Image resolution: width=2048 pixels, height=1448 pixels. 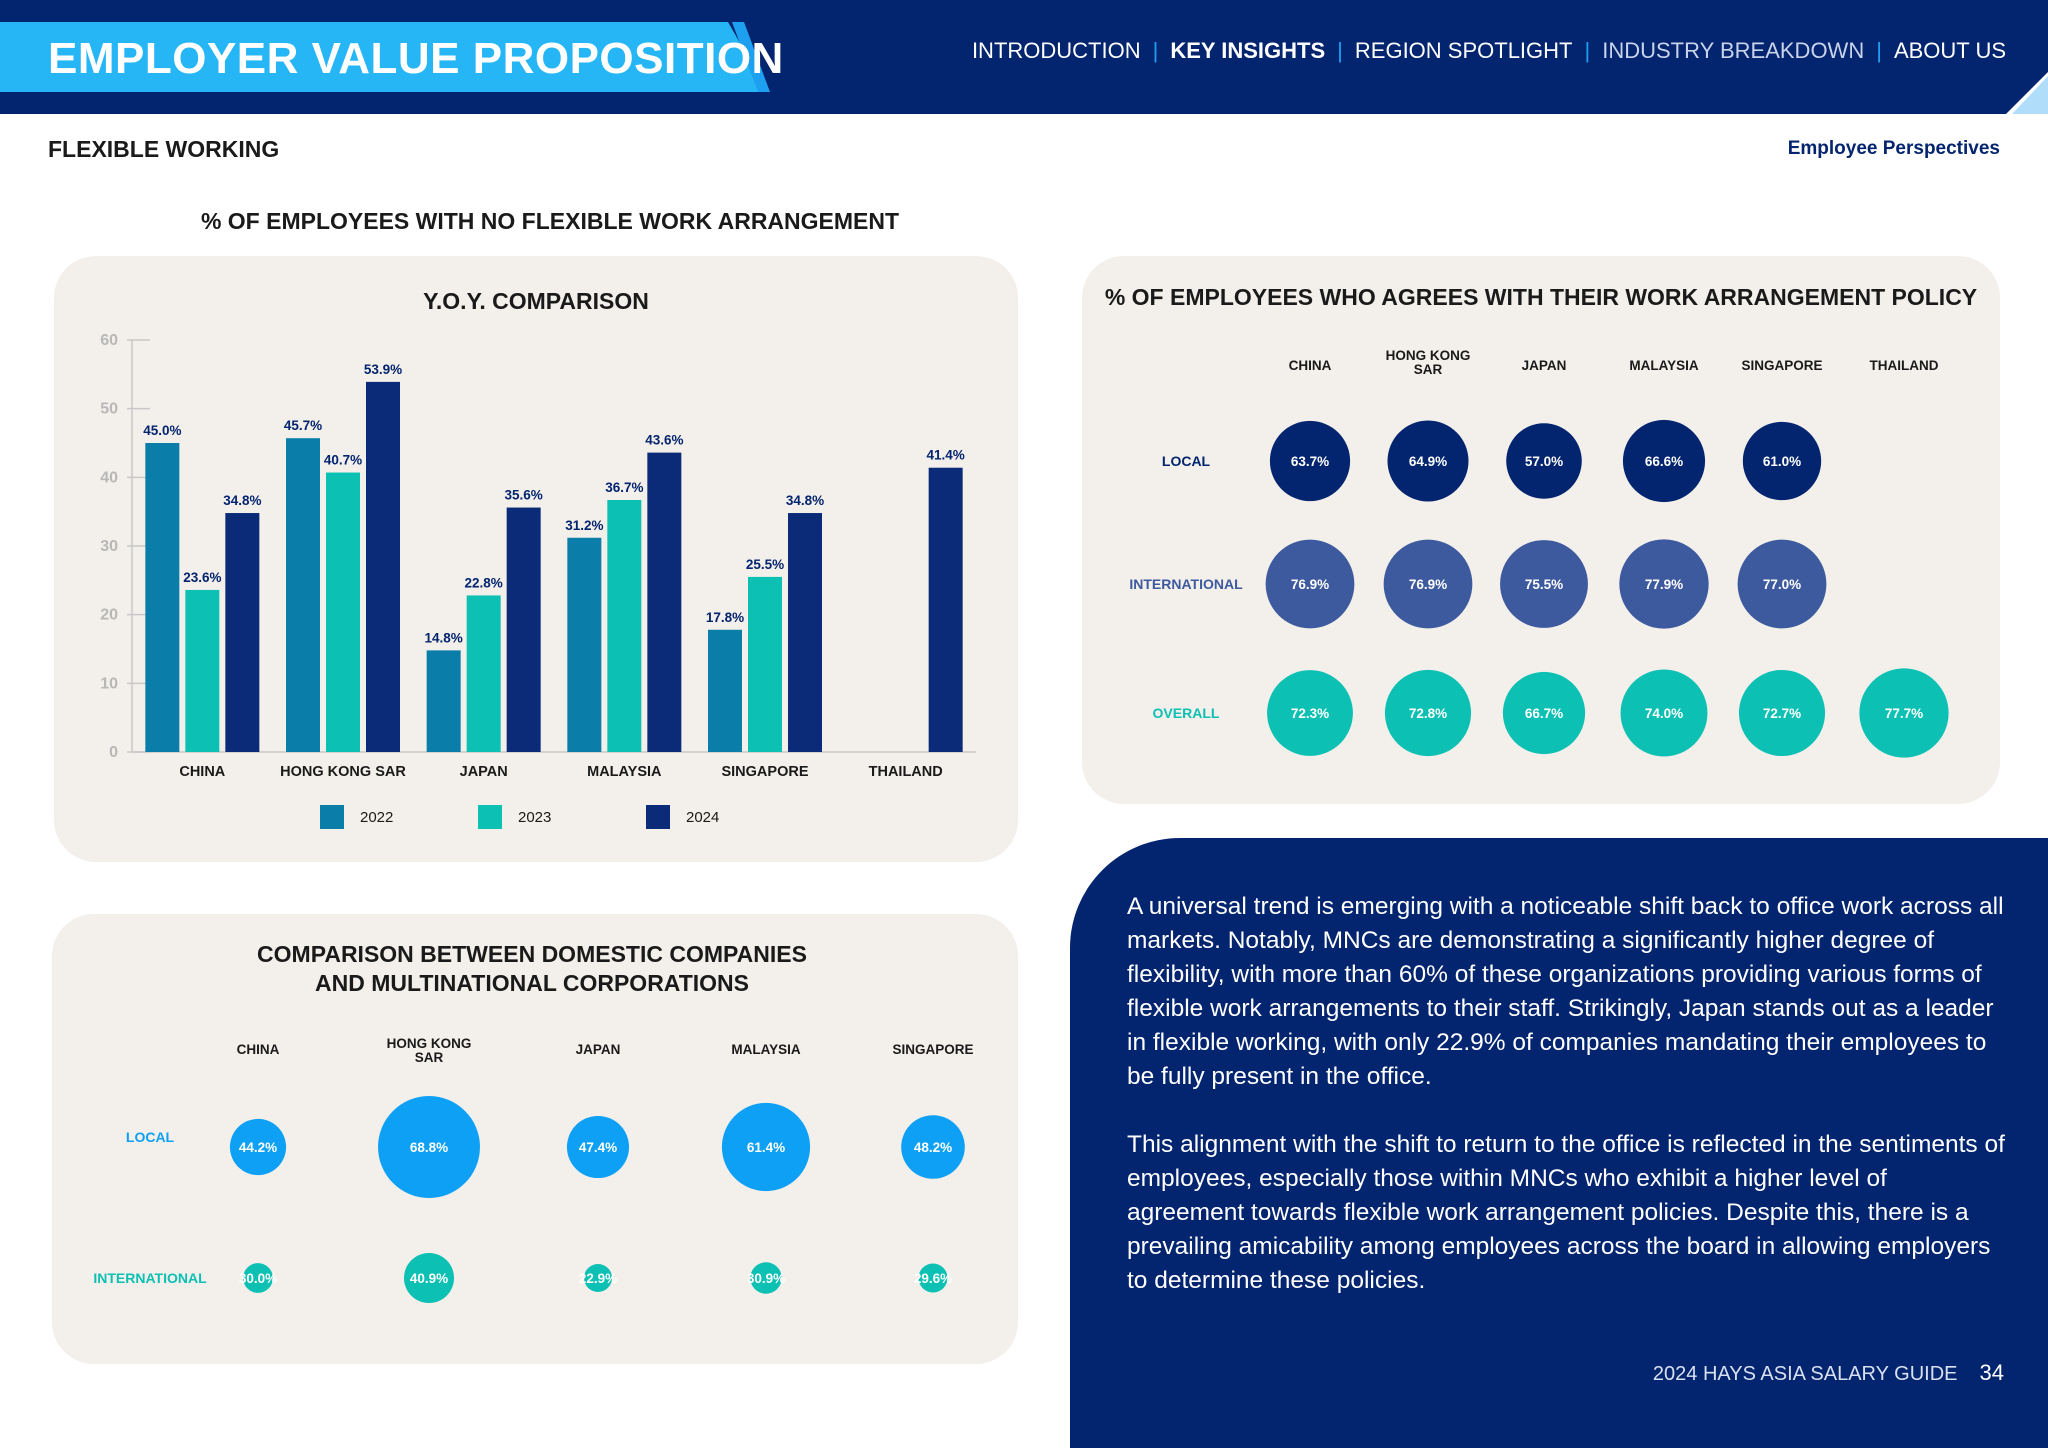 I want to click on y-tick-label: 50, so click(x=109, y=409).